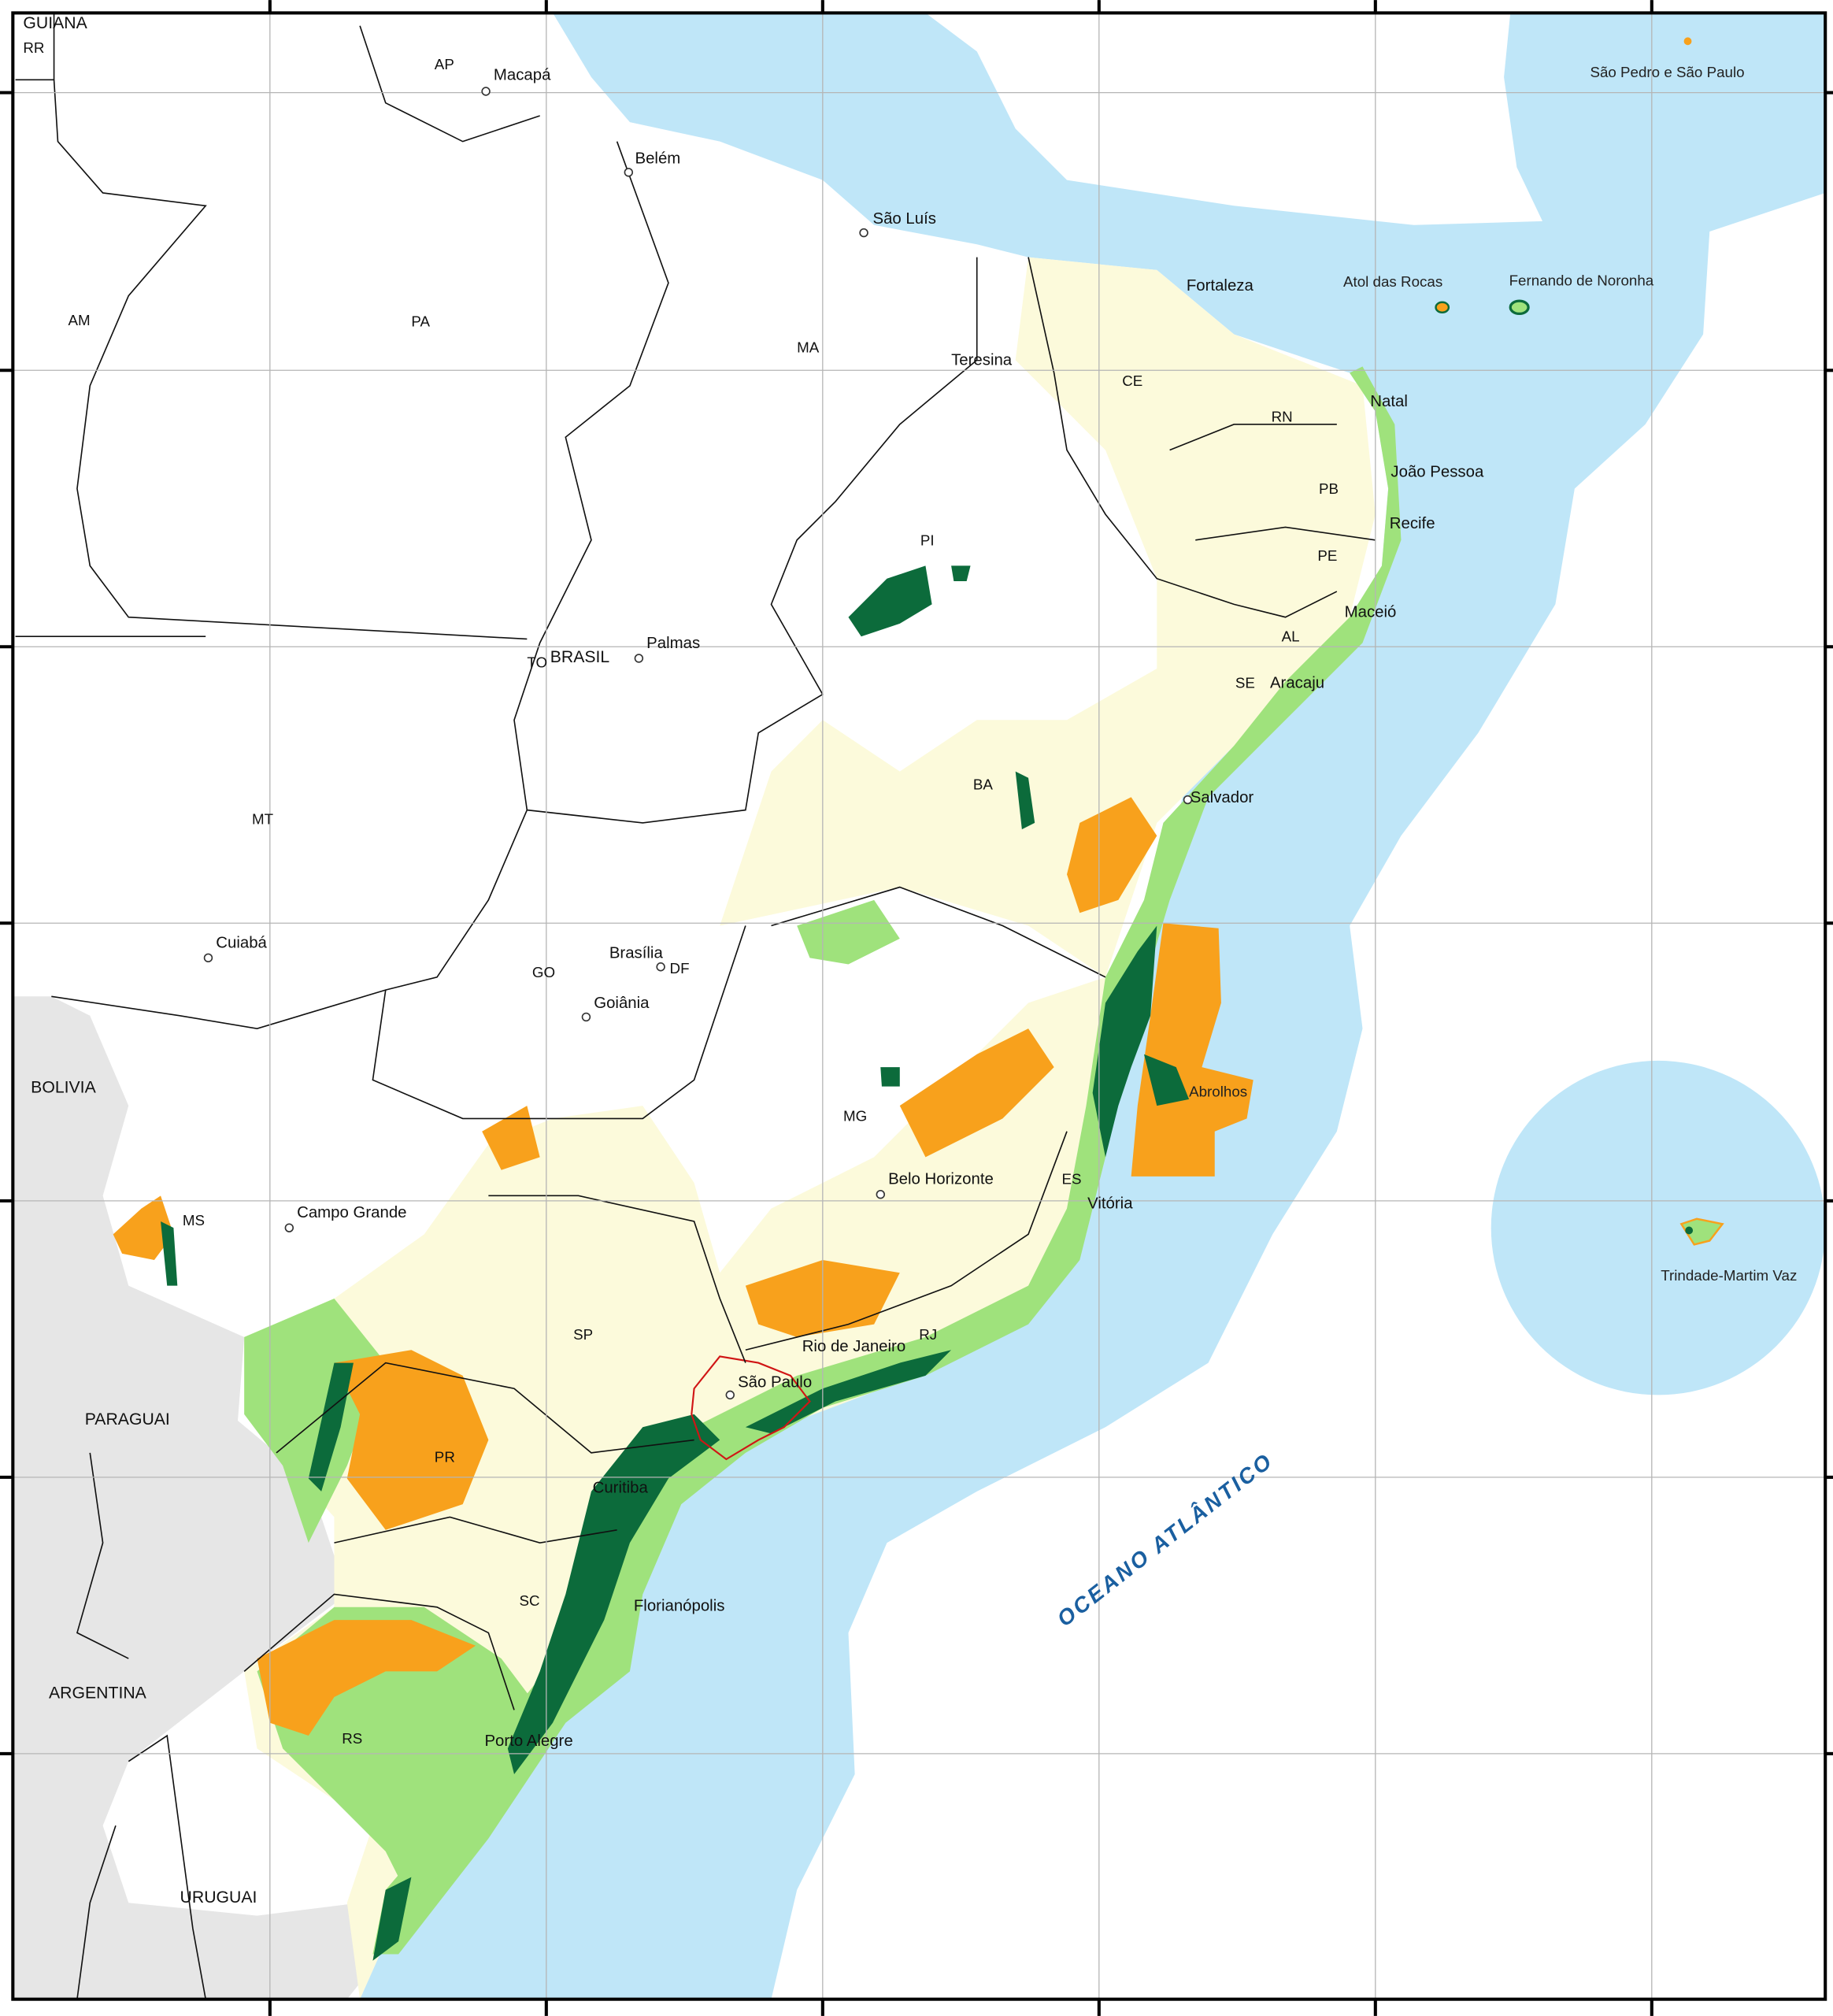 The width and height of the screenshot is (1833, 2016). What do you see at coordinates (1729, 1275) in the screenshot?
I see `island-label: Trindade-Martim Vaz` at bounding box center [1729, 1275].